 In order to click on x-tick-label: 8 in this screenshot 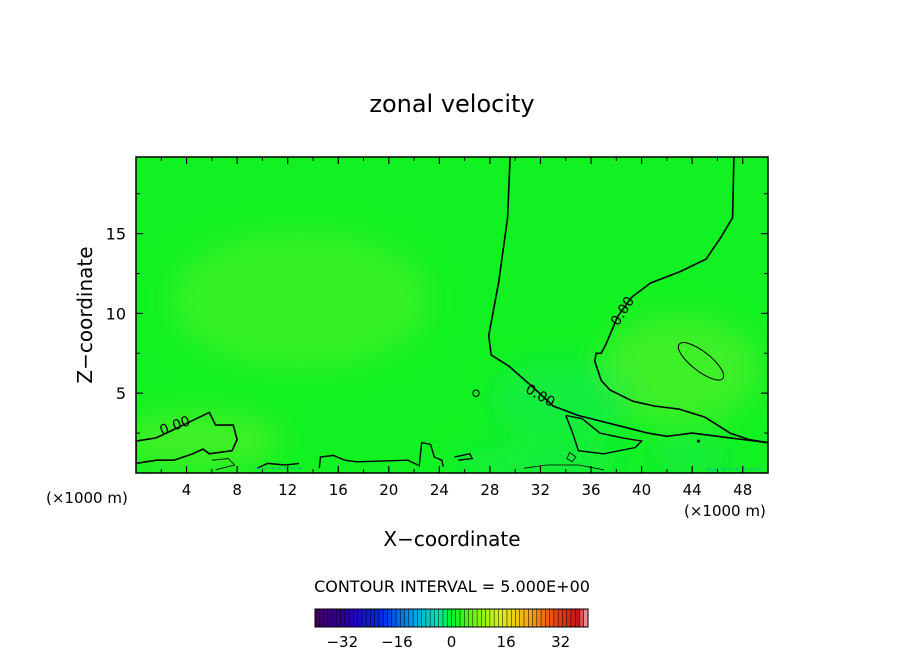, I will do `click(237, 490)`.